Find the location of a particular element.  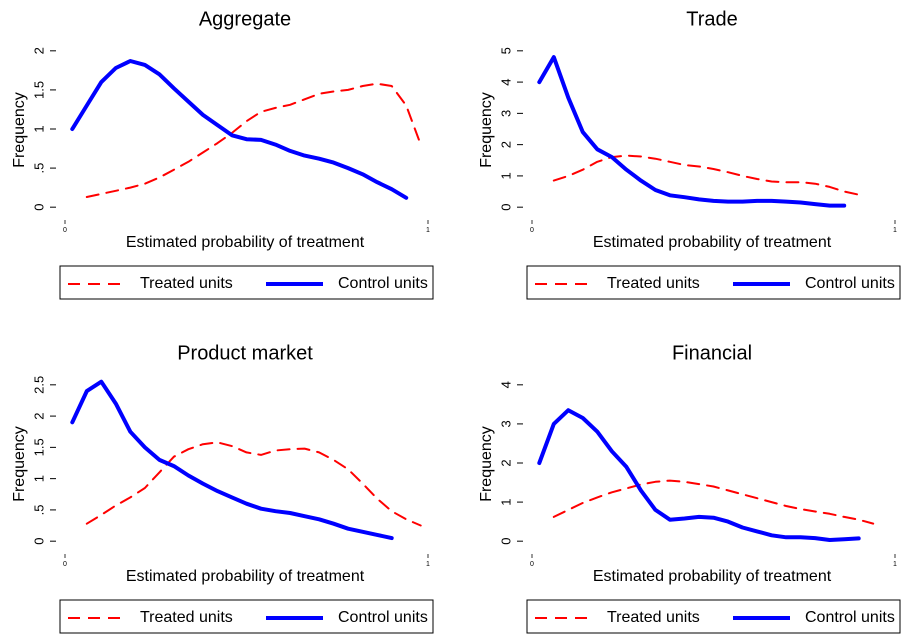

y-tick-label: 2.5 is located at coordinates (38, 385).